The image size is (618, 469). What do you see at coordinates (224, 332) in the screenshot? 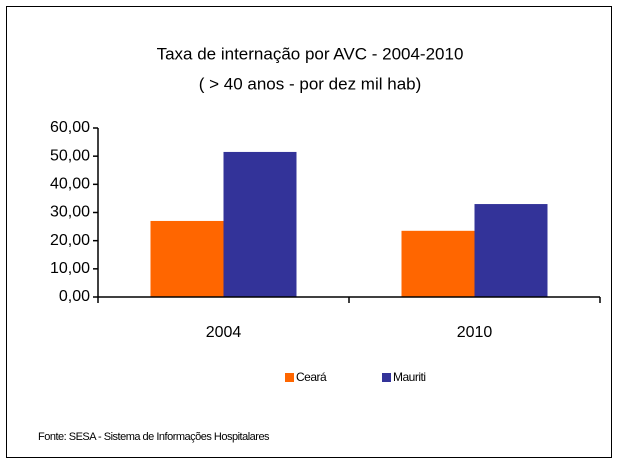
I see `x-tick-label: 2004` at bounding box center [224, 332].